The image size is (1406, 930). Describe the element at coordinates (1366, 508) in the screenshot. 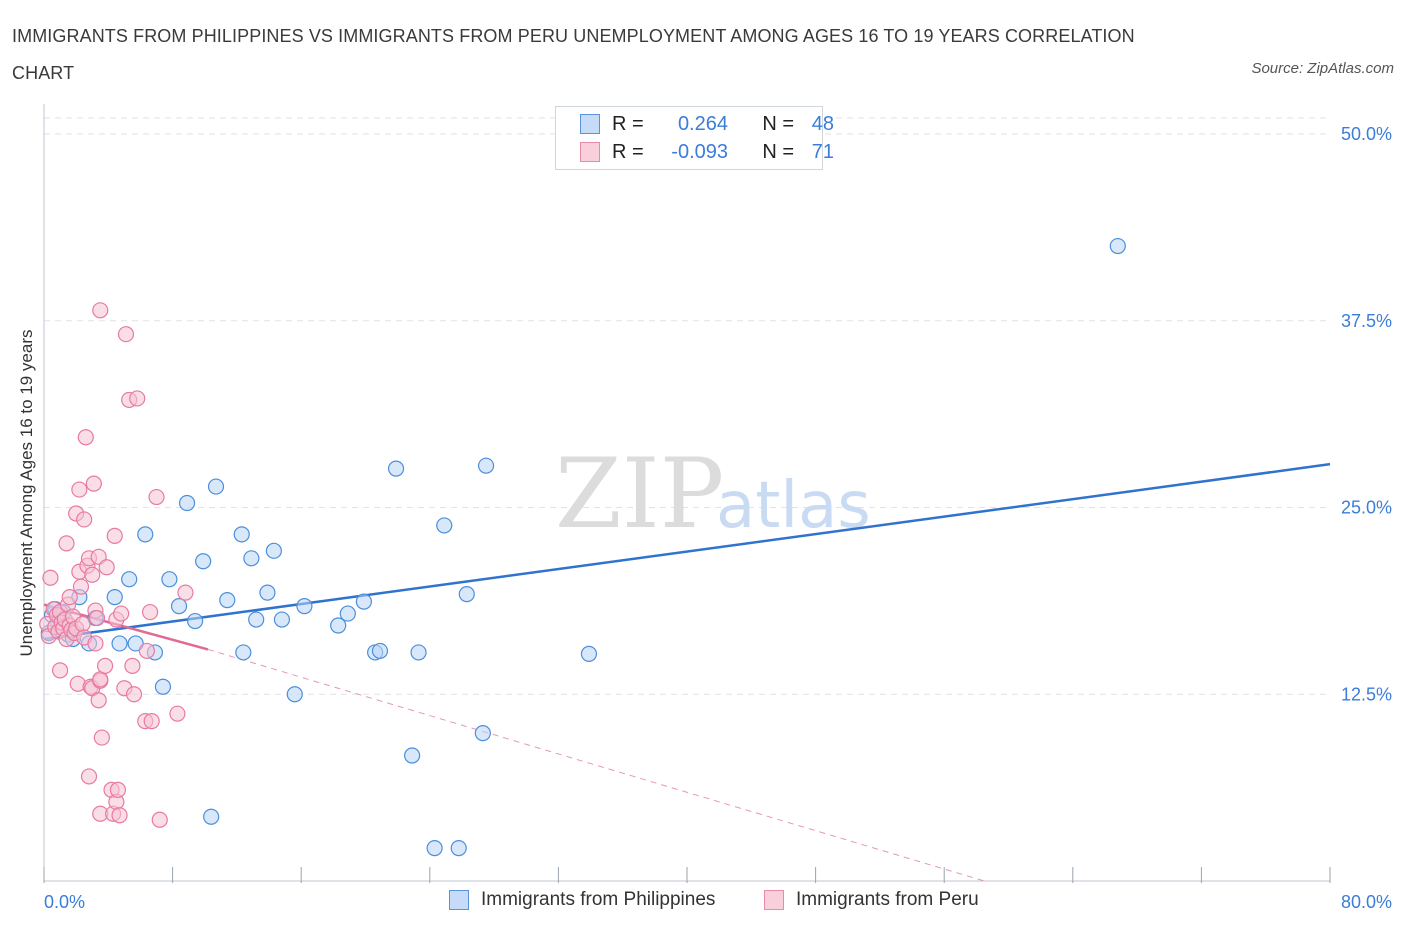

I see `y-tick-label: 25.0%` at that location.